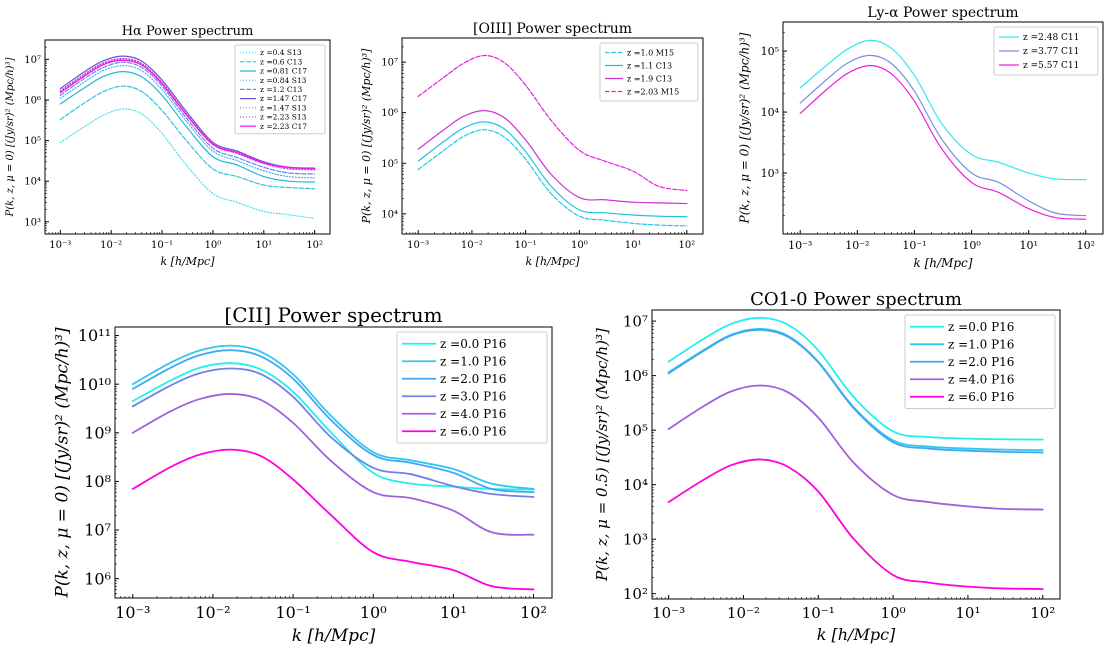  Describe the element at coordinates (1051, 66) in the screenshot. I see `legend-label: z =5.57 C11` at that location.